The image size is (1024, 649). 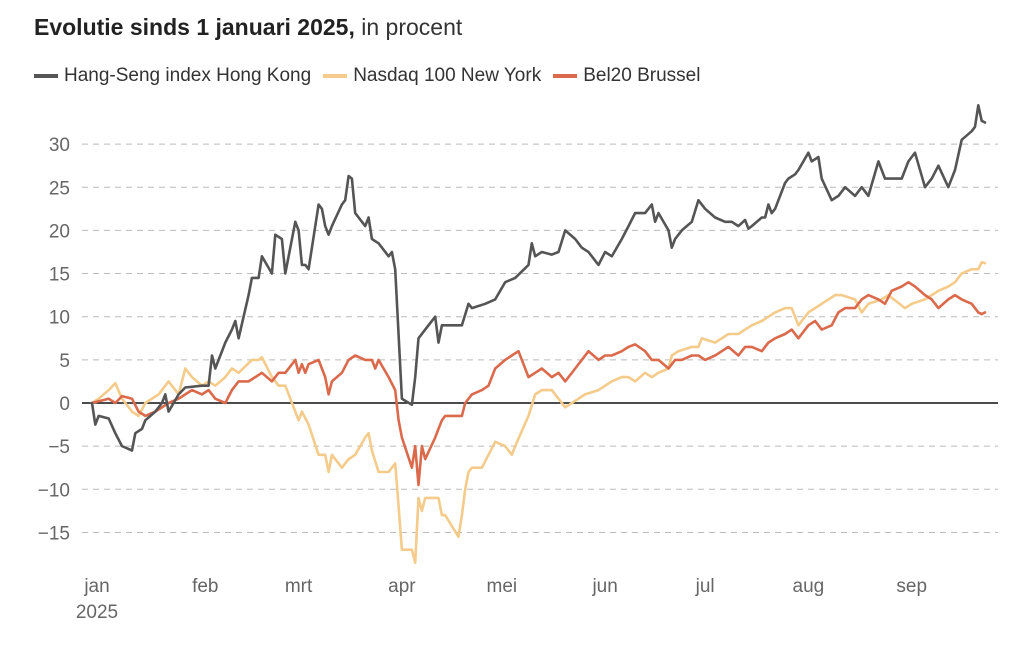 What do you see at coordinates (705, 586) in the screenshot?
I see `x-tick-label: jul` at bounding box center [705, 586].